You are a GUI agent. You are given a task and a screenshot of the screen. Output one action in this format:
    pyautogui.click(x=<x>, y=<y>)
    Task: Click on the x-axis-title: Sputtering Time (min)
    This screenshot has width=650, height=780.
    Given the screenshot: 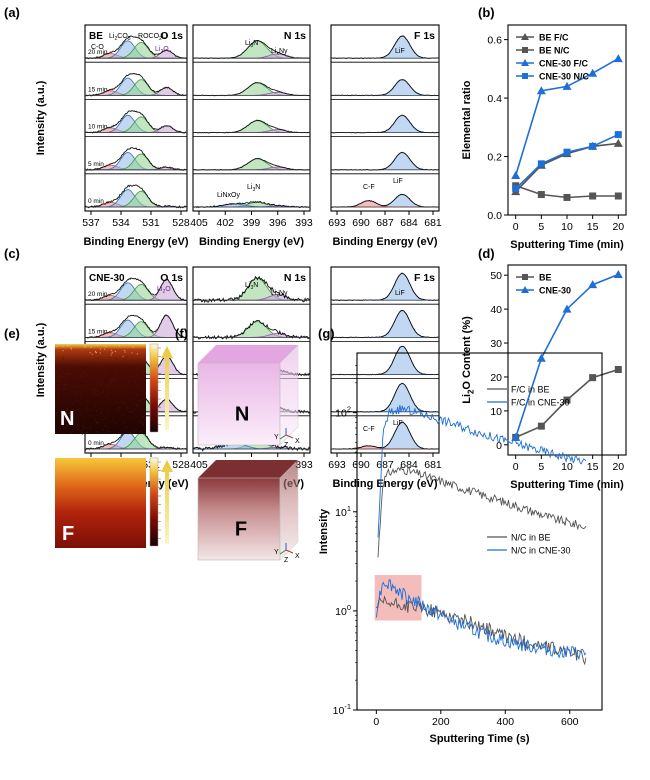 What is the action you would take?
    pyautogui.click(x=567, y=245)
    